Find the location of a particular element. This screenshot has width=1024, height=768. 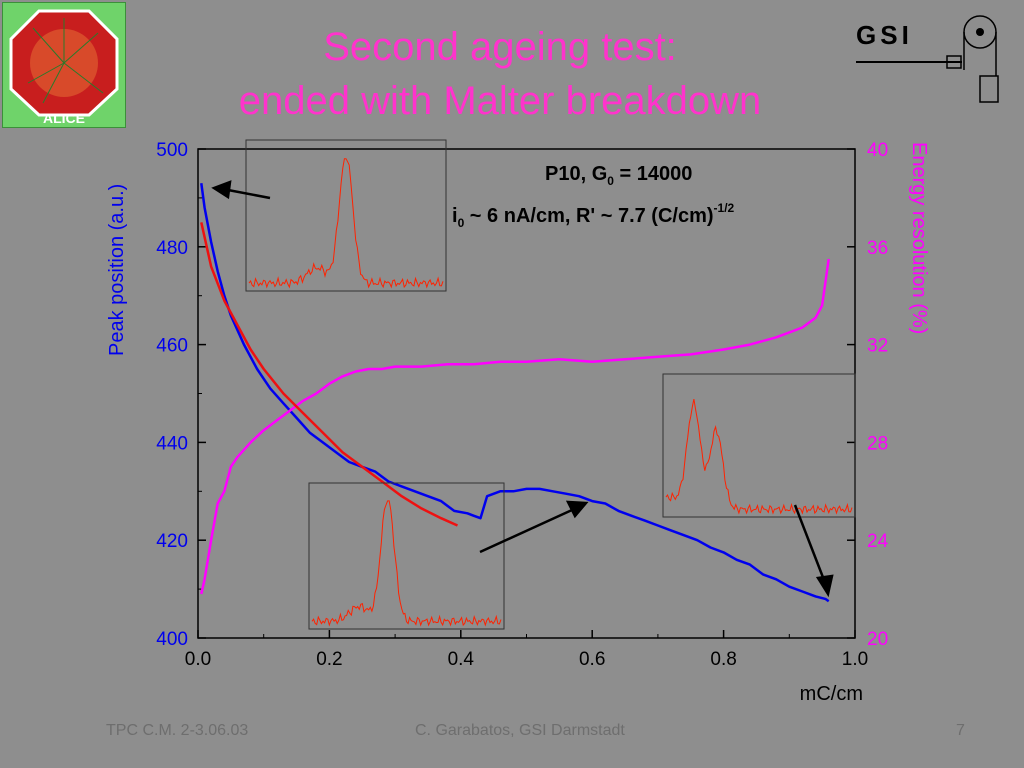

y-axis-label-left: Peak position (a.u.) is located at coordinates (117, 270).